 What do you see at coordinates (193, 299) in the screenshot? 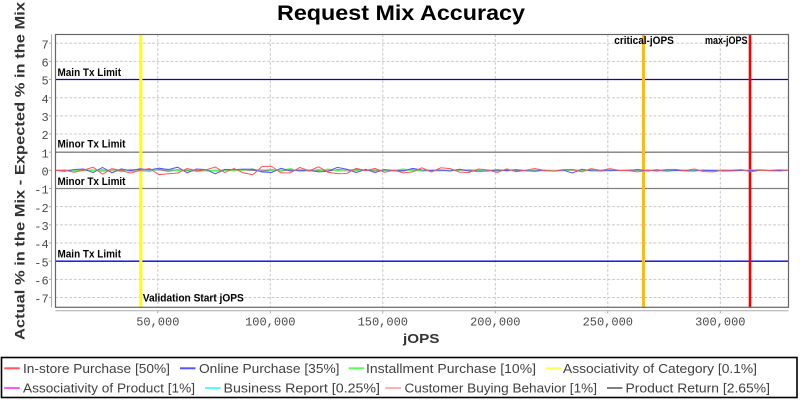
I see `svg-text: Validation Start jOPS` at bounding box center [193, 299].